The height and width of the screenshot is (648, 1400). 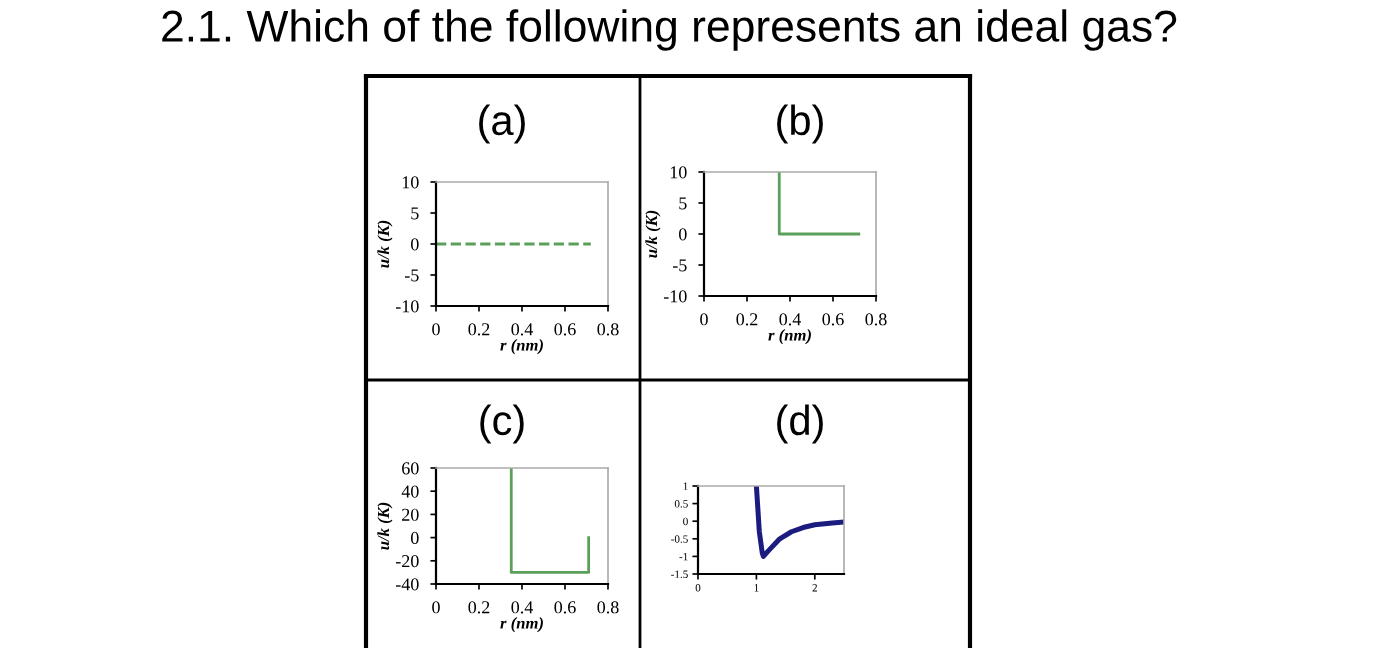 What do you see at coordinates (410, 468) in the screenshot?
I see `y-tick-label: 60` at bounding box center [410, 468].